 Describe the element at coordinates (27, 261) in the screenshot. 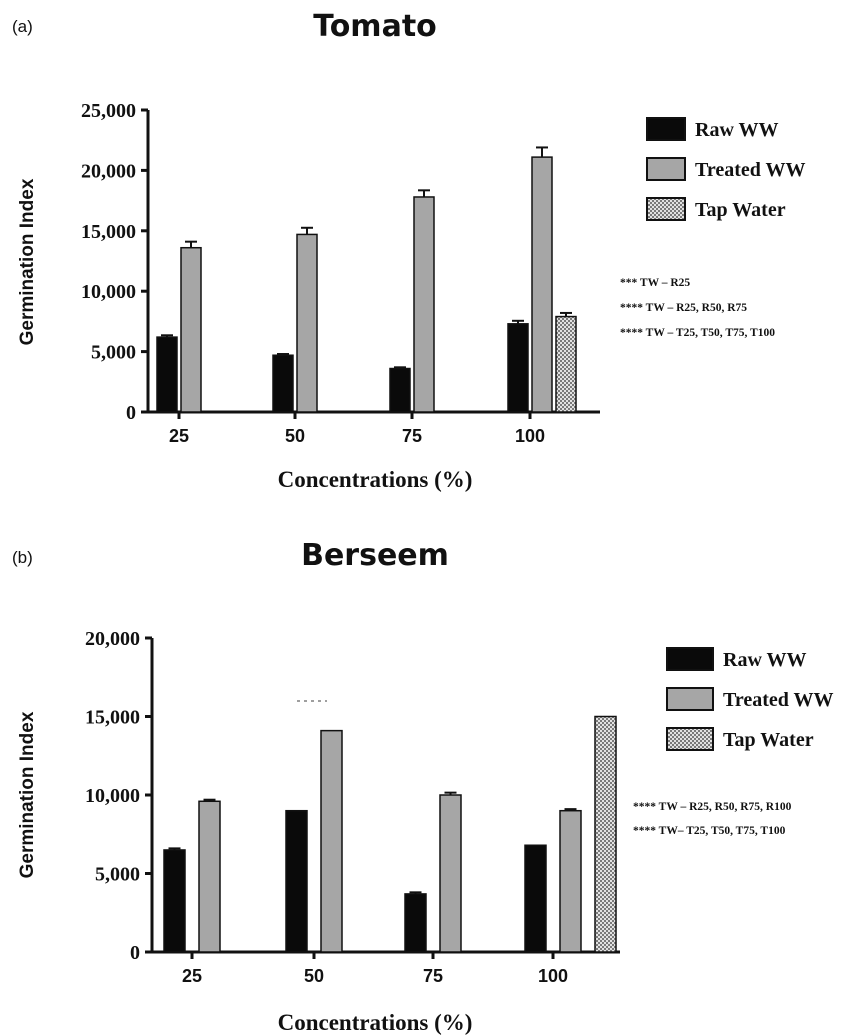

I see `y-axis-label-a: Germination Index` at that location.